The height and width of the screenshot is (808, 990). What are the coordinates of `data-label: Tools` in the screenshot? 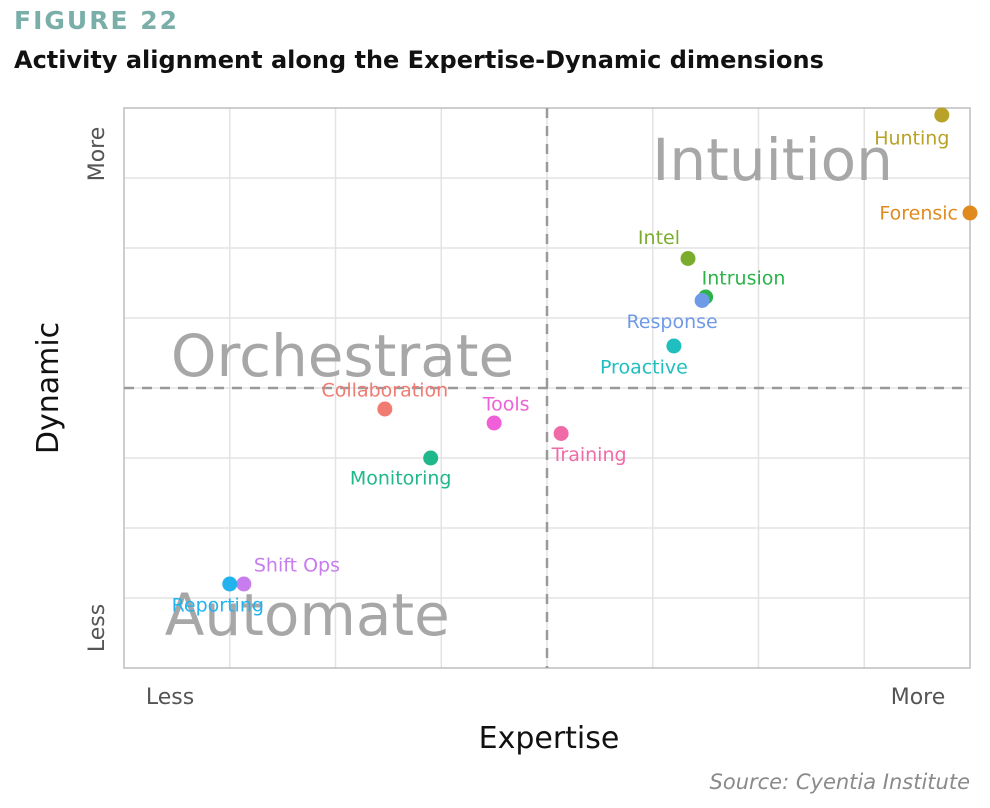 It's located at (506, 405).